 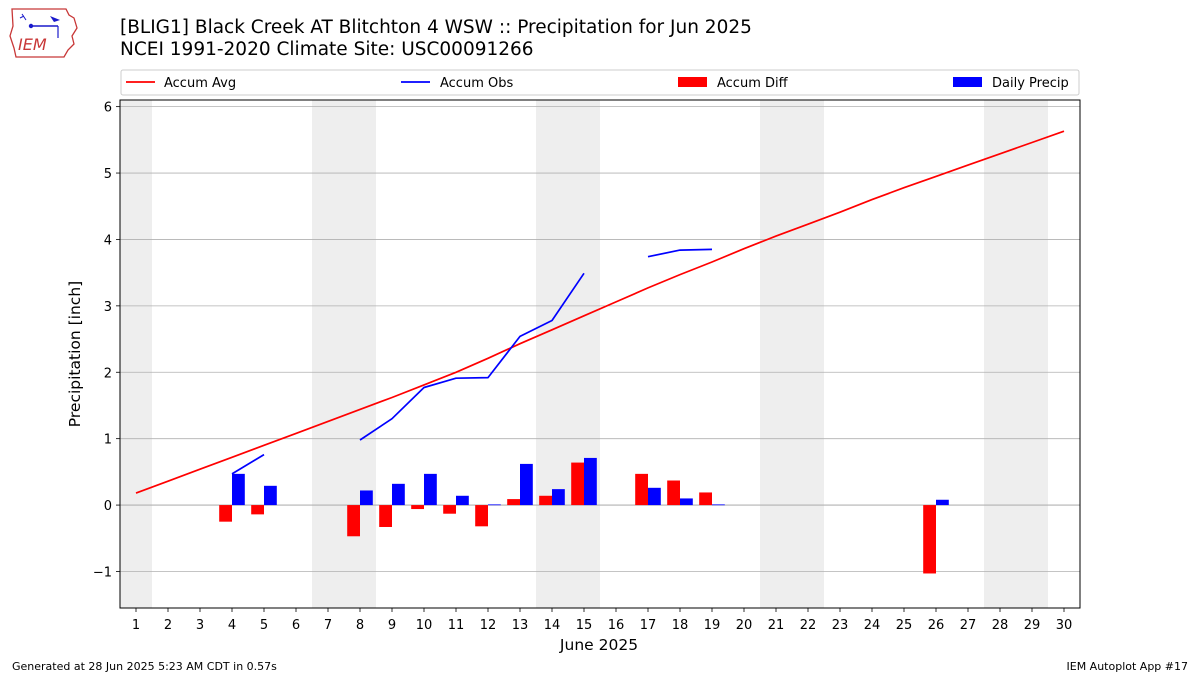 I want to click on legend-label-accum-obs: Accum Obs, so click(x=476, y=83).